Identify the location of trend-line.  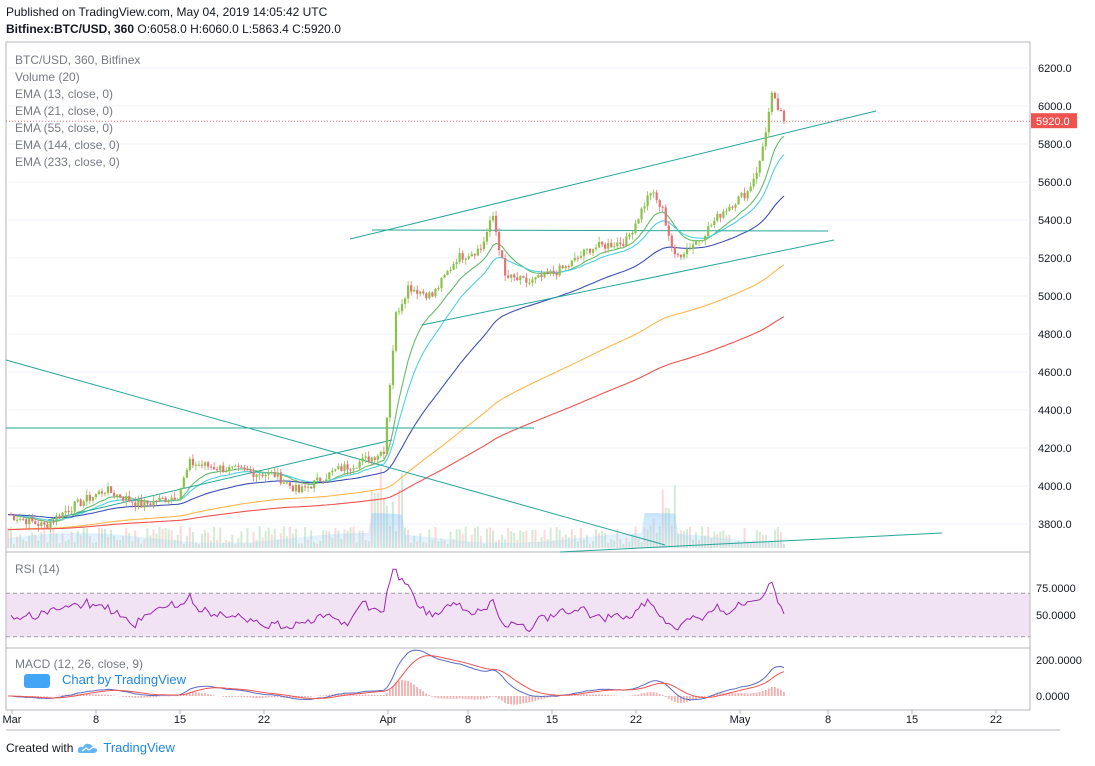
(628, 282).